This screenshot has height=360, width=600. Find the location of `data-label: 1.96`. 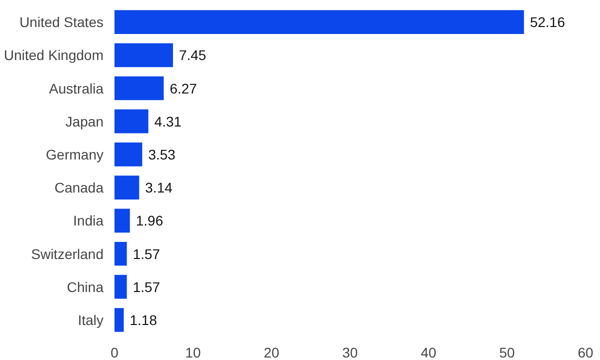

data-label: 1.96 is located at coordinates (150, 220).